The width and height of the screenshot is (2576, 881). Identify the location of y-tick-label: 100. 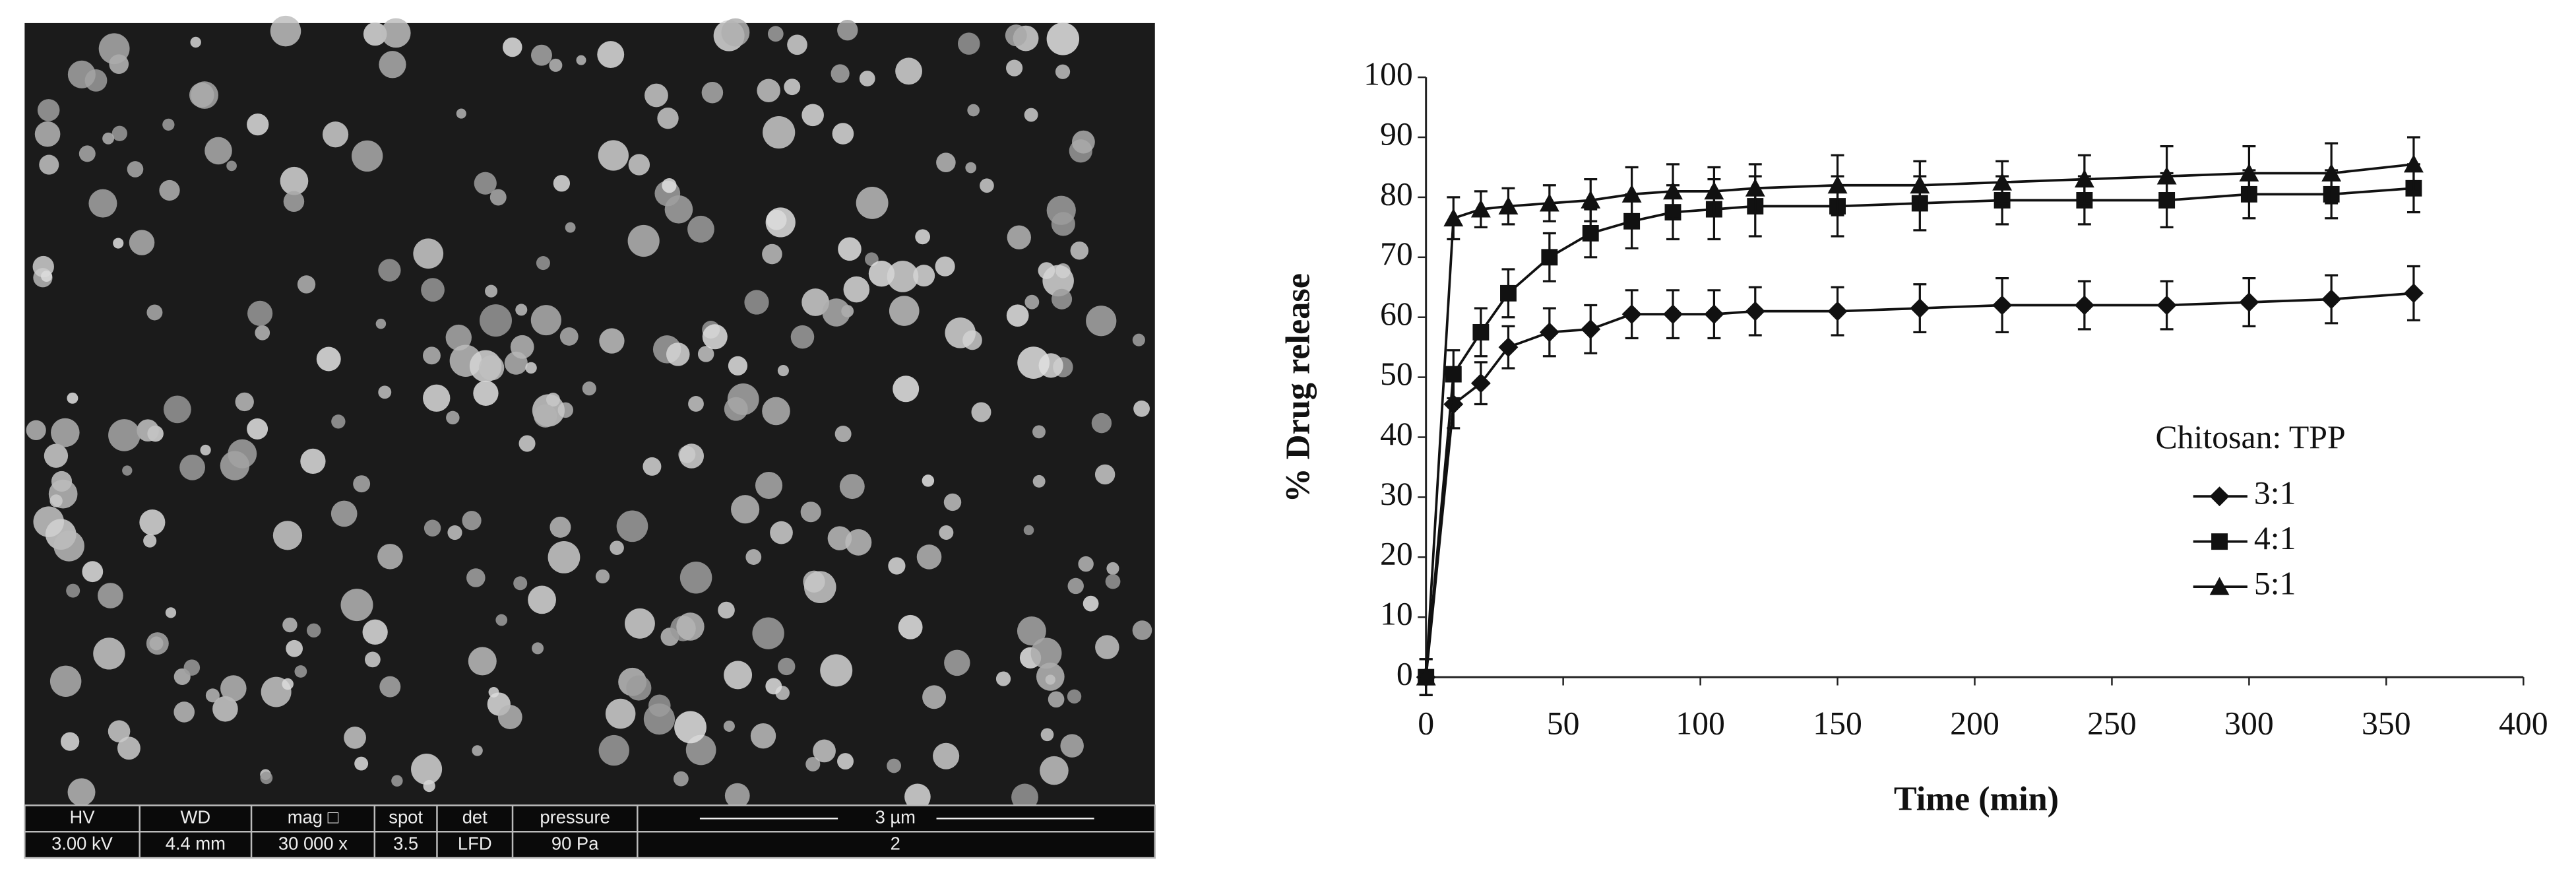
(1389, 74).